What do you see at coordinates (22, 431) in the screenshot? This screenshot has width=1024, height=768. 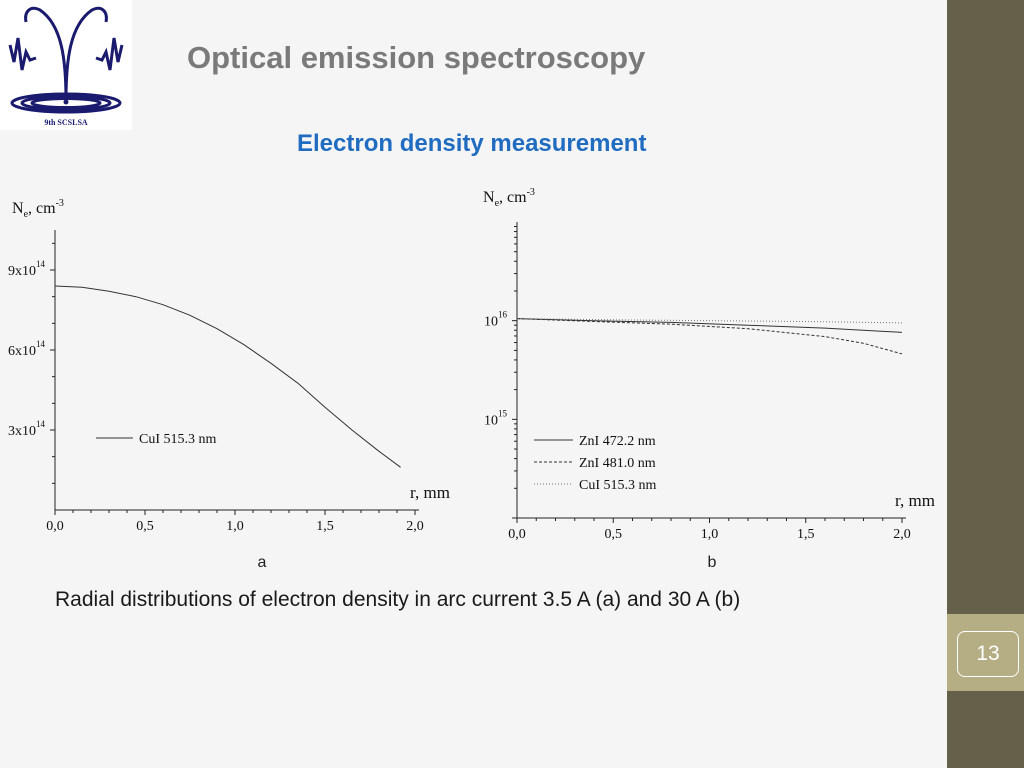 I see `y-tick-label: 3x10` at bounding box center [22, 431].